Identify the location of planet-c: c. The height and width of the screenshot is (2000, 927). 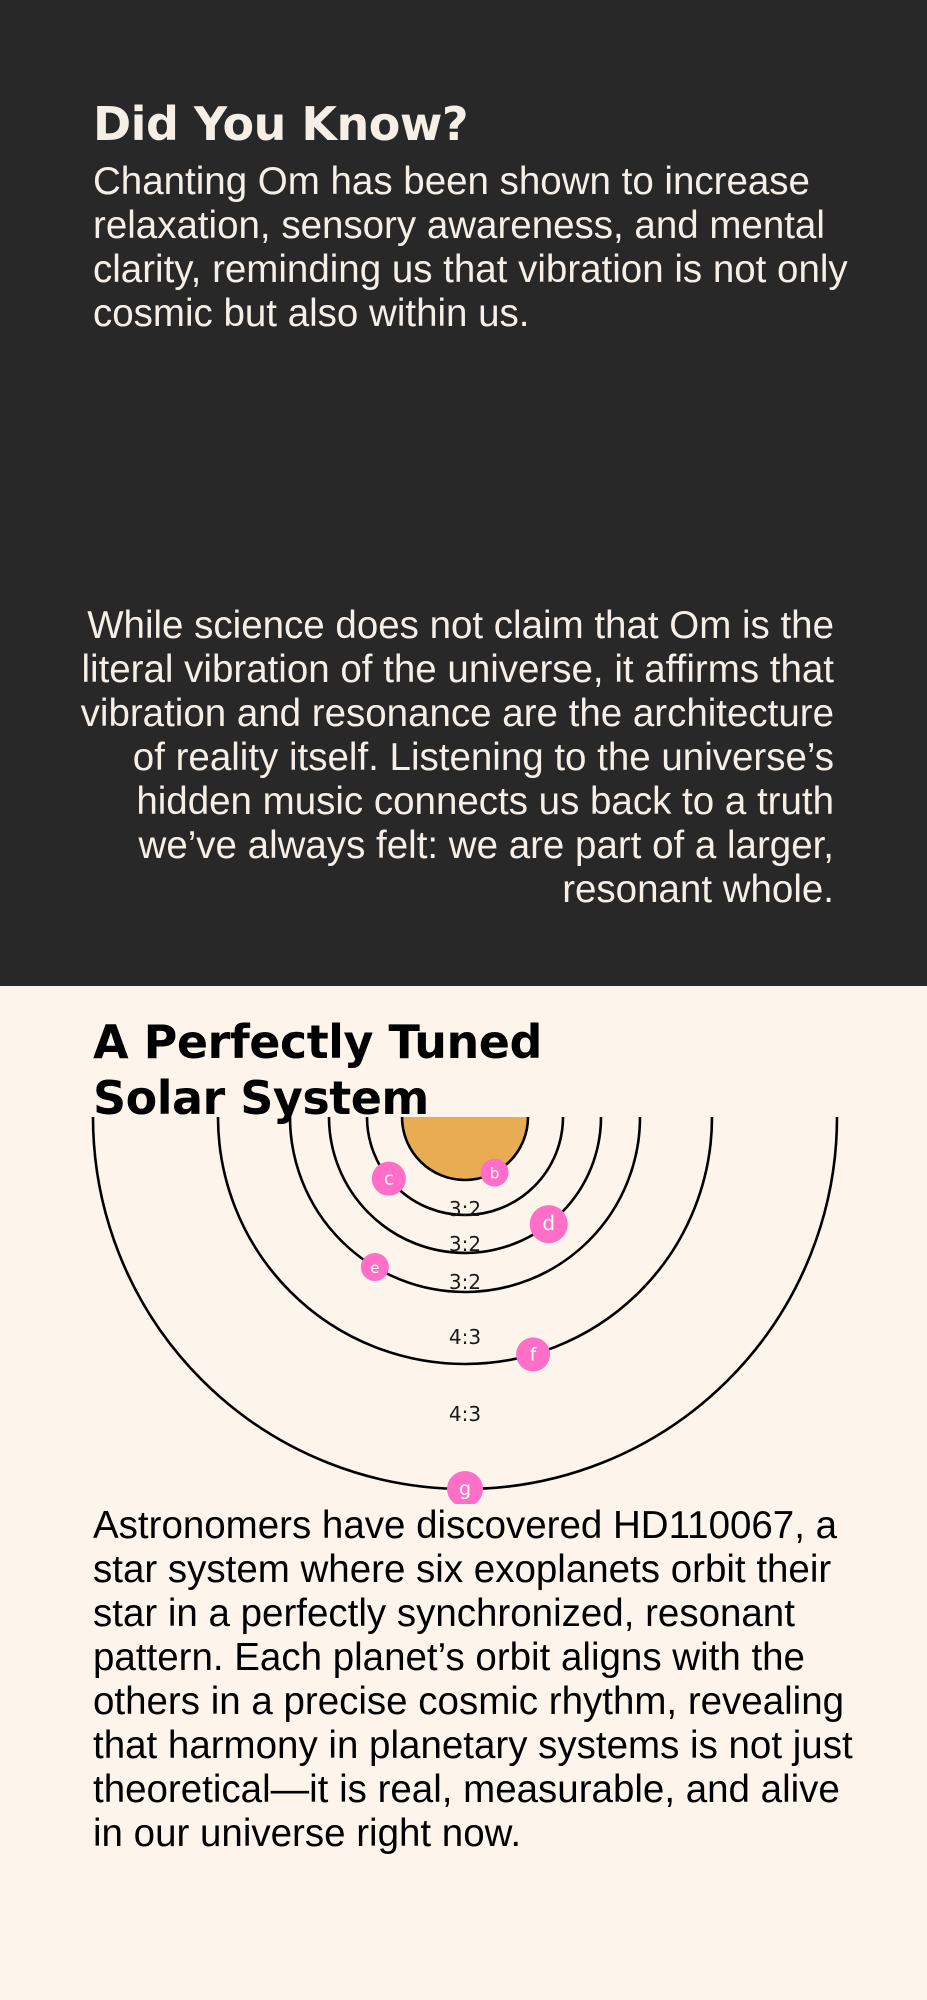
(388, 1178).